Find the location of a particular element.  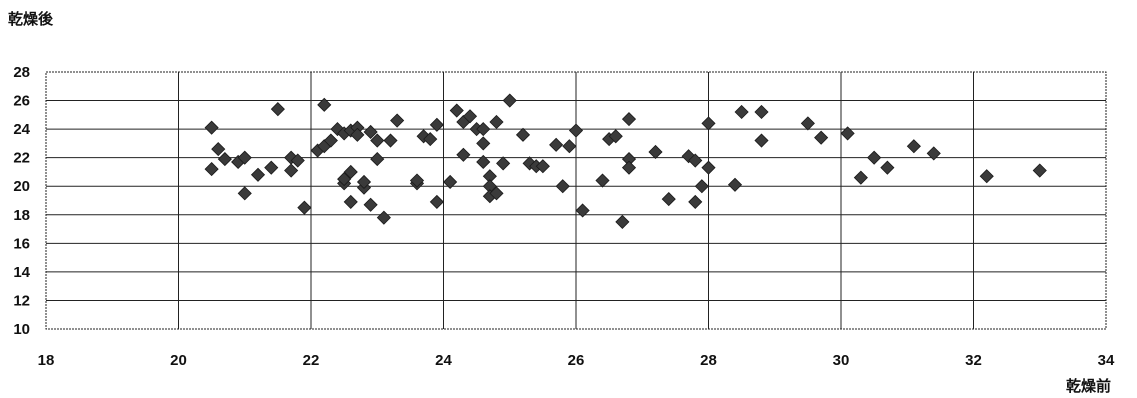

y-axis-title: 乾燥後 is located at coordinates (31, 19).